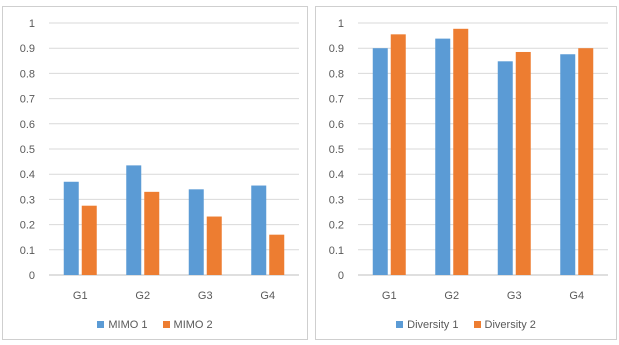  Describe the element at coordinates (461, 151) in the screenshot. I see `bar-diversity-2-g2` at that location.